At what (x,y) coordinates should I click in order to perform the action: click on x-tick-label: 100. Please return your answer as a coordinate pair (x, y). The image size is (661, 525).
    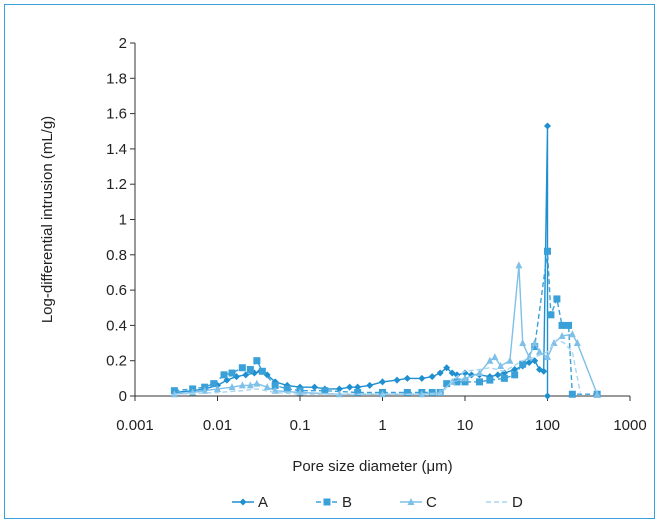
    Looking at the image, I should click on (547, 425).